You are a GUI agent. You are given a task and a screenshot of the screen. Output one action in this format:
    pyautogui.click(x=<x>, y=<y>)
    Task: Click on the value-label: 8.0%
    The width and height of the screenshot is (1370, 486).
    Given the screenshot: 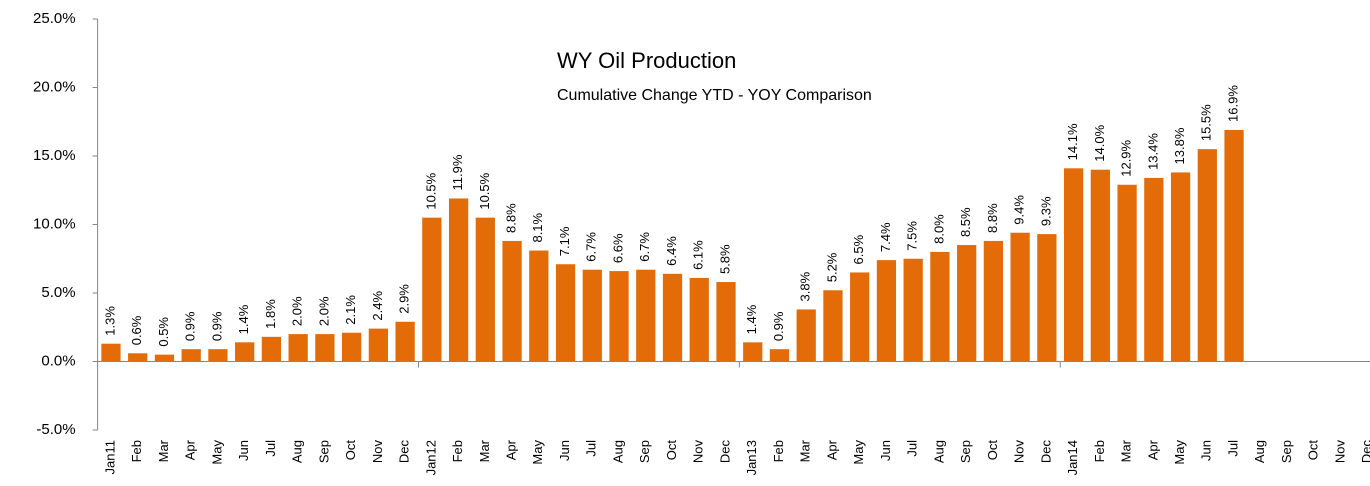 What is the action you would take?
    pyautogui.click(x=938, y=229)
    